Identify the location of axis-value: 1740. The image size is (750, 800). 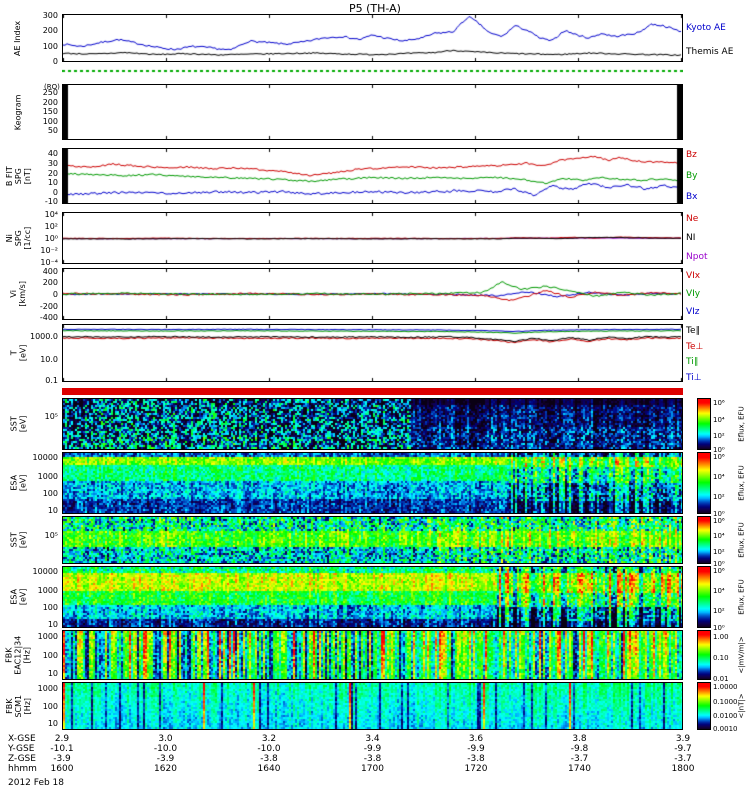
(579, 769).